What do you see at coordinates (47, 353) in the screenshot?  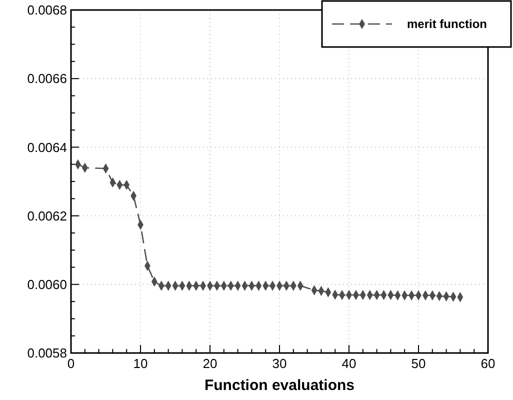 I see `y-tick-label: 0.0058` at bounding box center [47, 353].